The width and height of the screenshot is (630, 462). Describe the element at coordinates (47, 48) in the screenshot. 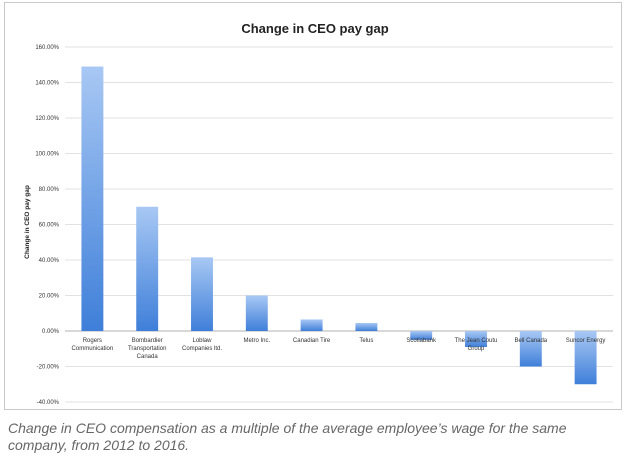

I see `y-tick-label: 160.00%` at that location.